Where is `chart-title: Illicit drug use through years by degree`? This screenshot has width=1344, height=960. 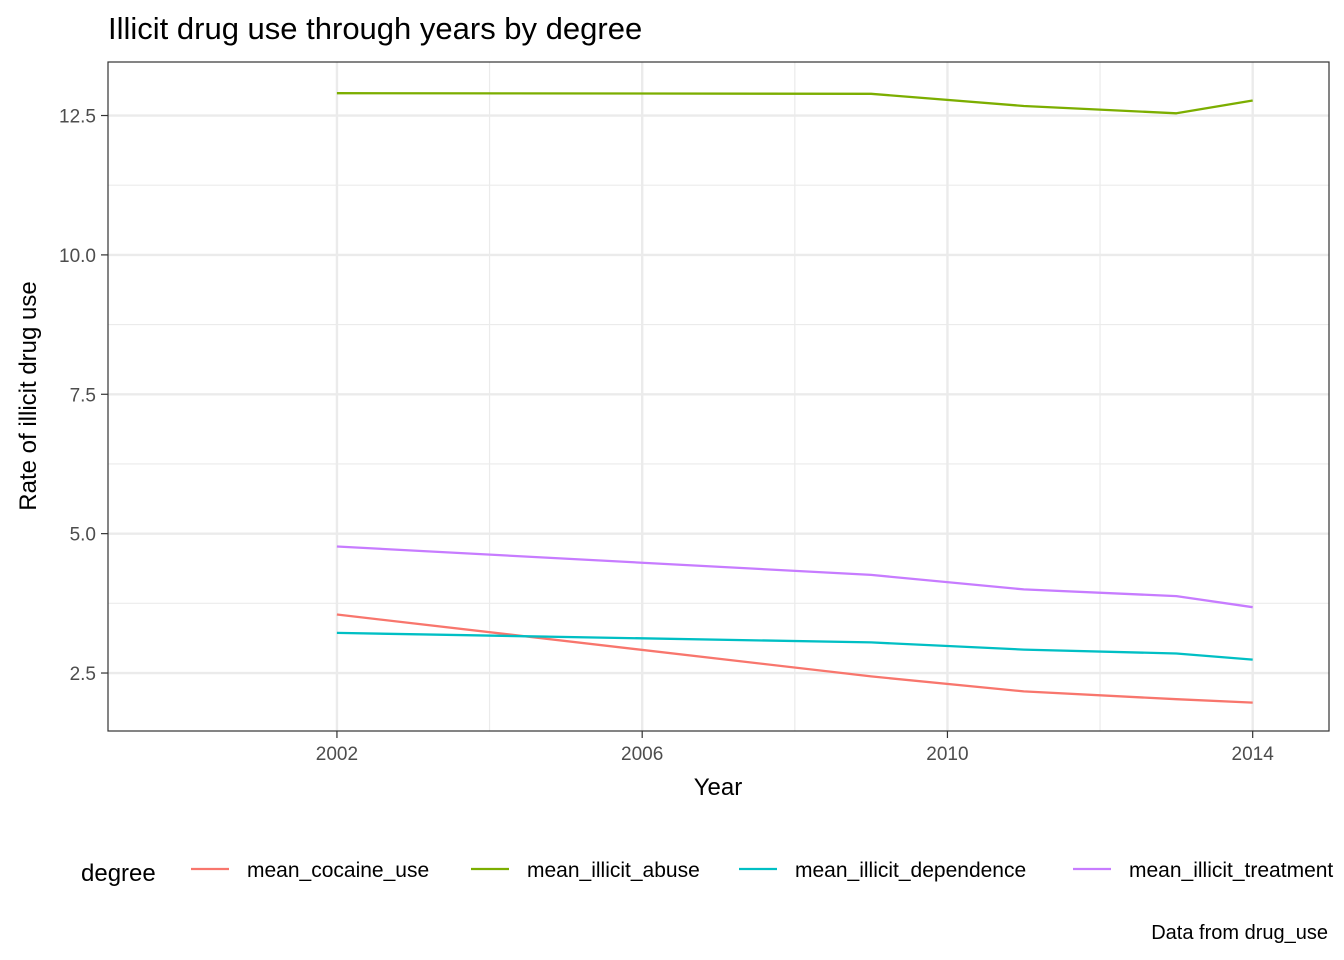 chart-title: Illicit drug use through years by degree is located at coordinates (375, 28).